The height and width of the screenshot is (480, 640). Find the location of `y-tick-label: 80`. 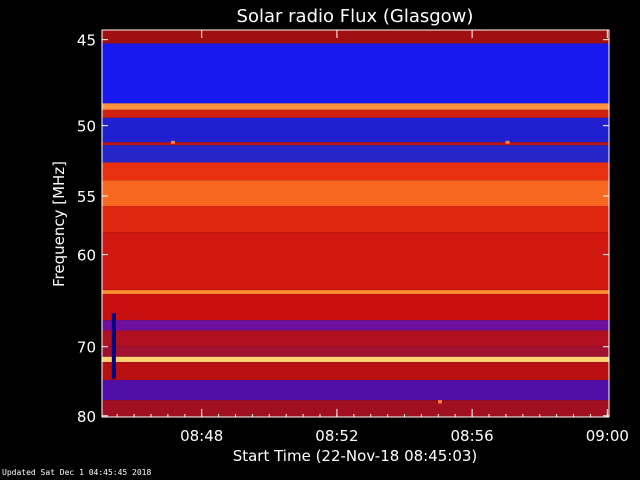

y-tick-label: 80 is located at coordinates (86, 417).